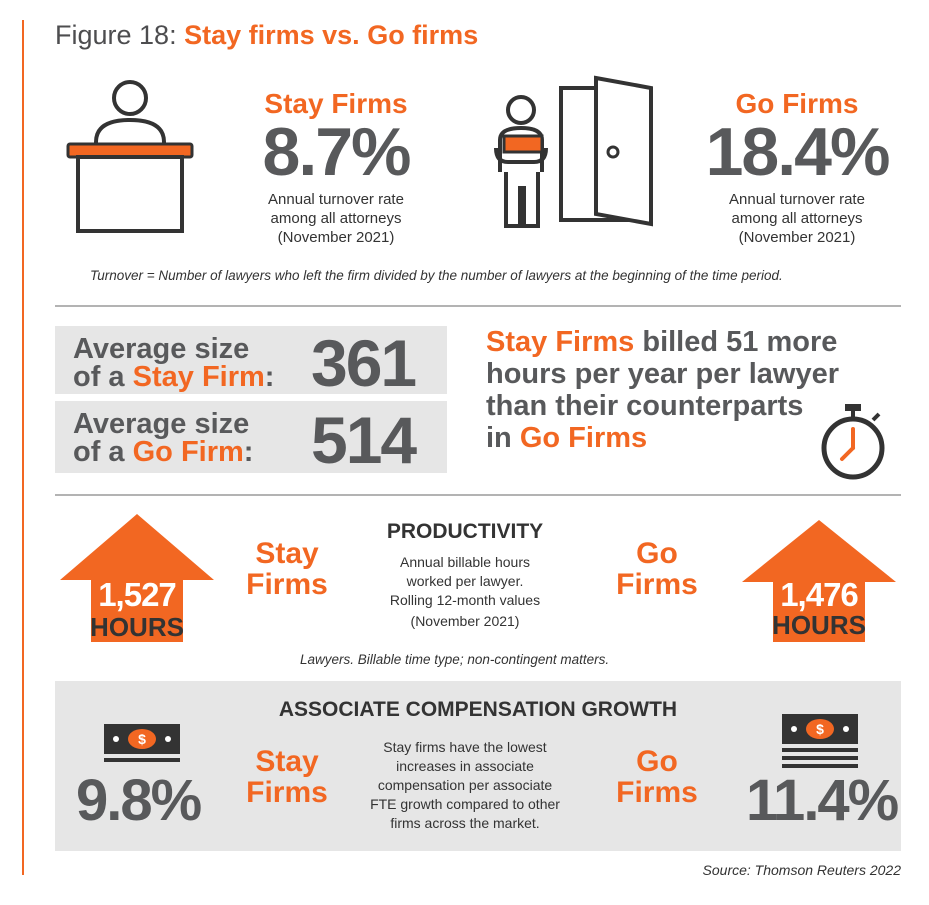  What do you see at coordinates (503, 438) in the screenshot?
I see `billed-prefix4: in` at bounding box center [503, 438].